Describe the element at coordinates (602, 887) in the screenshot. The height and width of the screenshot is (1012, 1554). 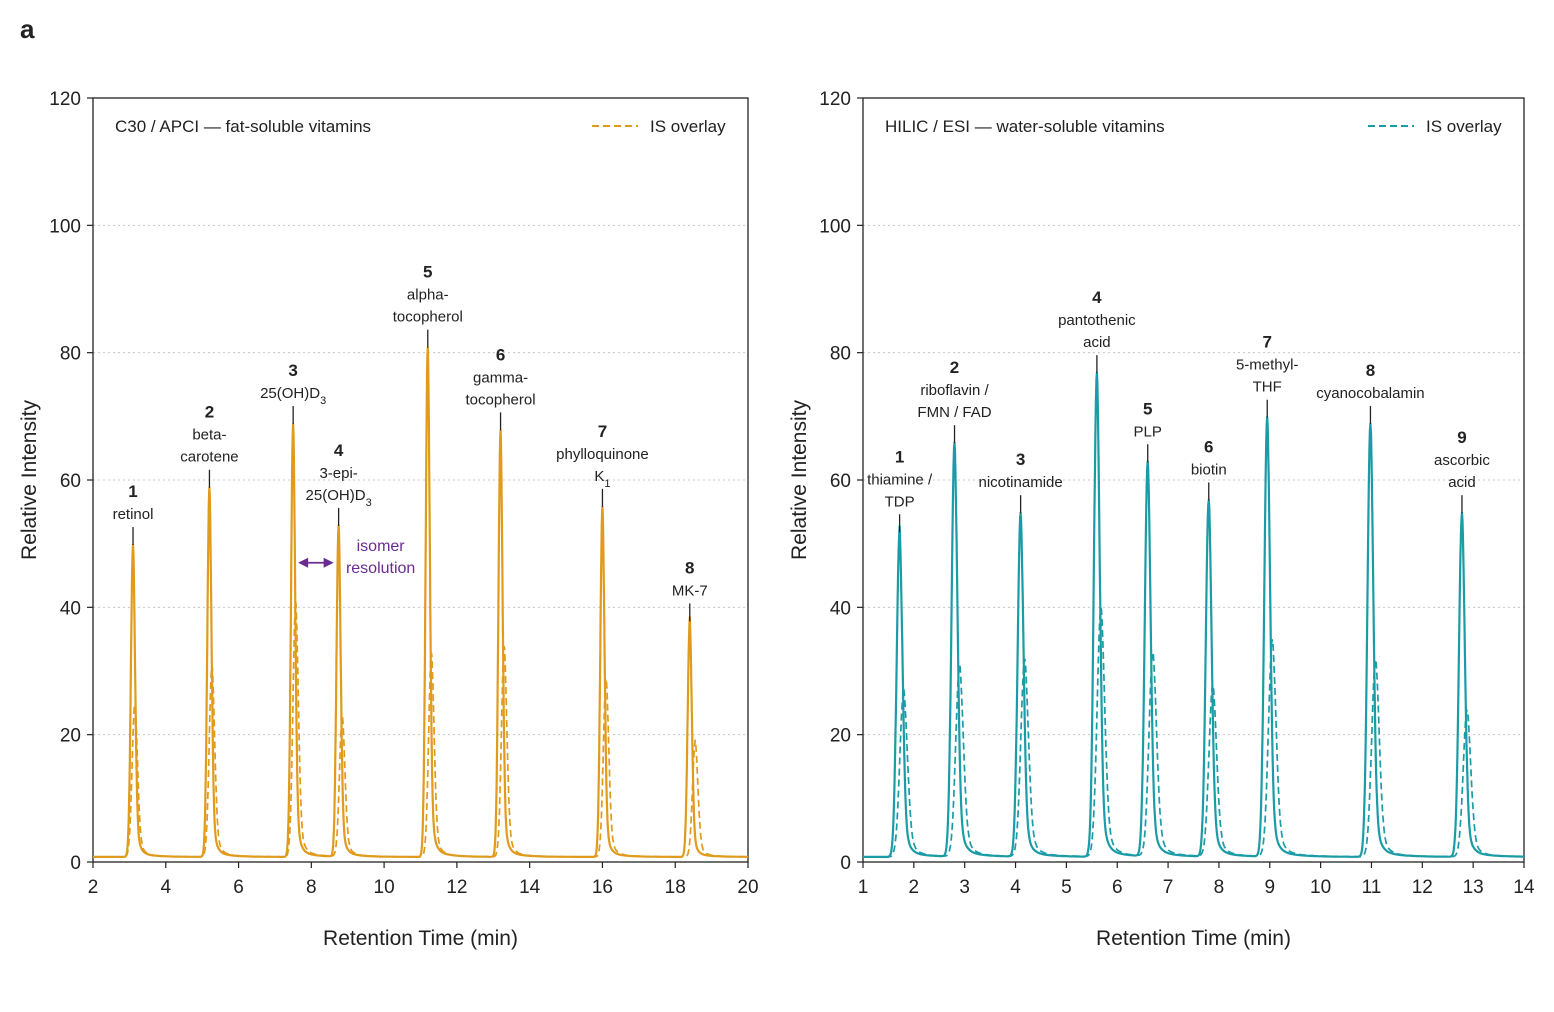
I see `x-tick-label: 16` at that location.